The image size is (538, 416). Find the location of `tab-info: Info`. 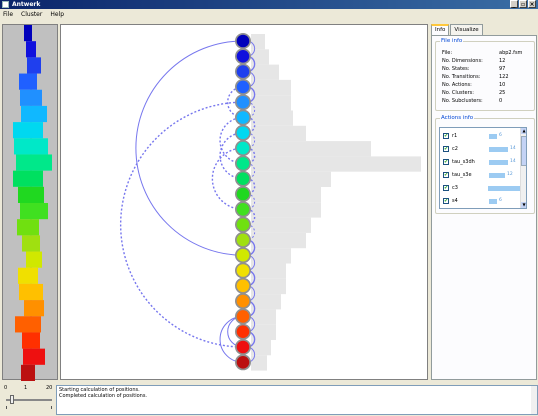

tab-info: Info is located at coordinates (440, 29).